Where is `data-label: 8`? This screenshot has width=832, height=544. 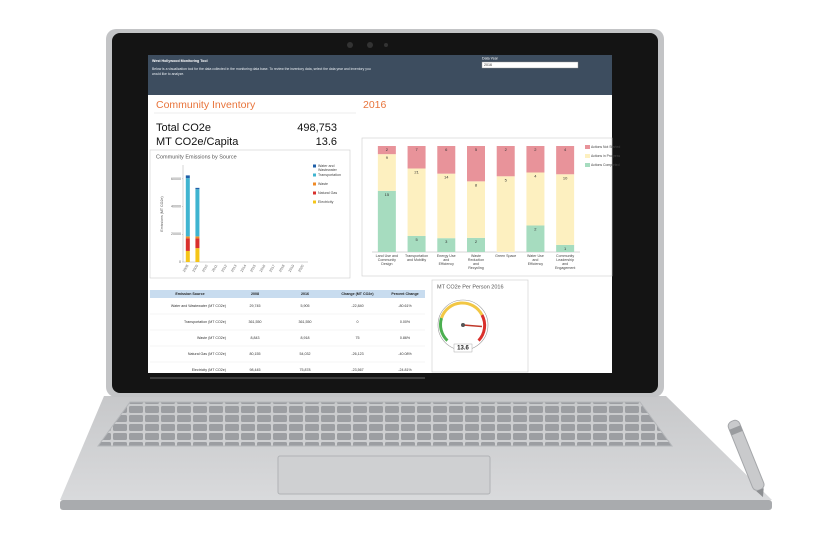
data-label: 8 is located at coordinates (476, 184).